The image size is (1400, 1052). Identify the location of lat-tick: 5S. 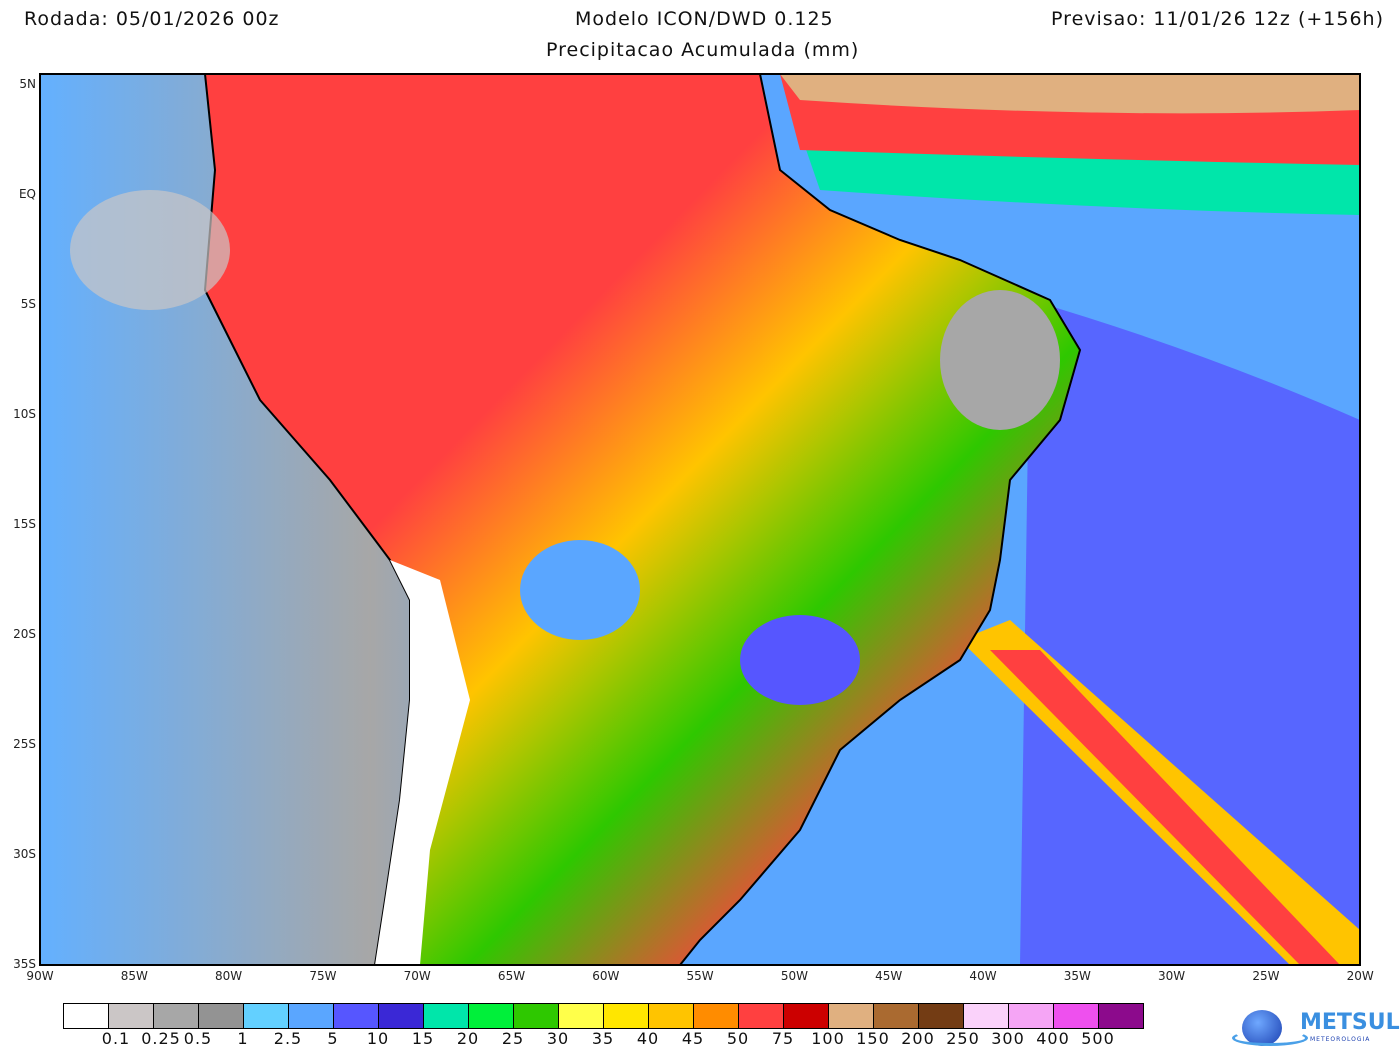
(28, 304).